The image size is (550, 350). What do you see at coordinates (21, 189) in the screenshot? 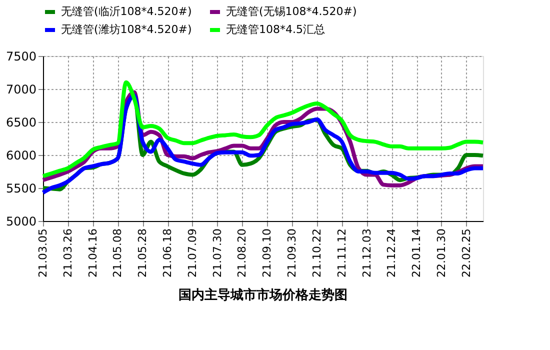
I see `y-tick-label: 5500` at bounding box center [21, 189].